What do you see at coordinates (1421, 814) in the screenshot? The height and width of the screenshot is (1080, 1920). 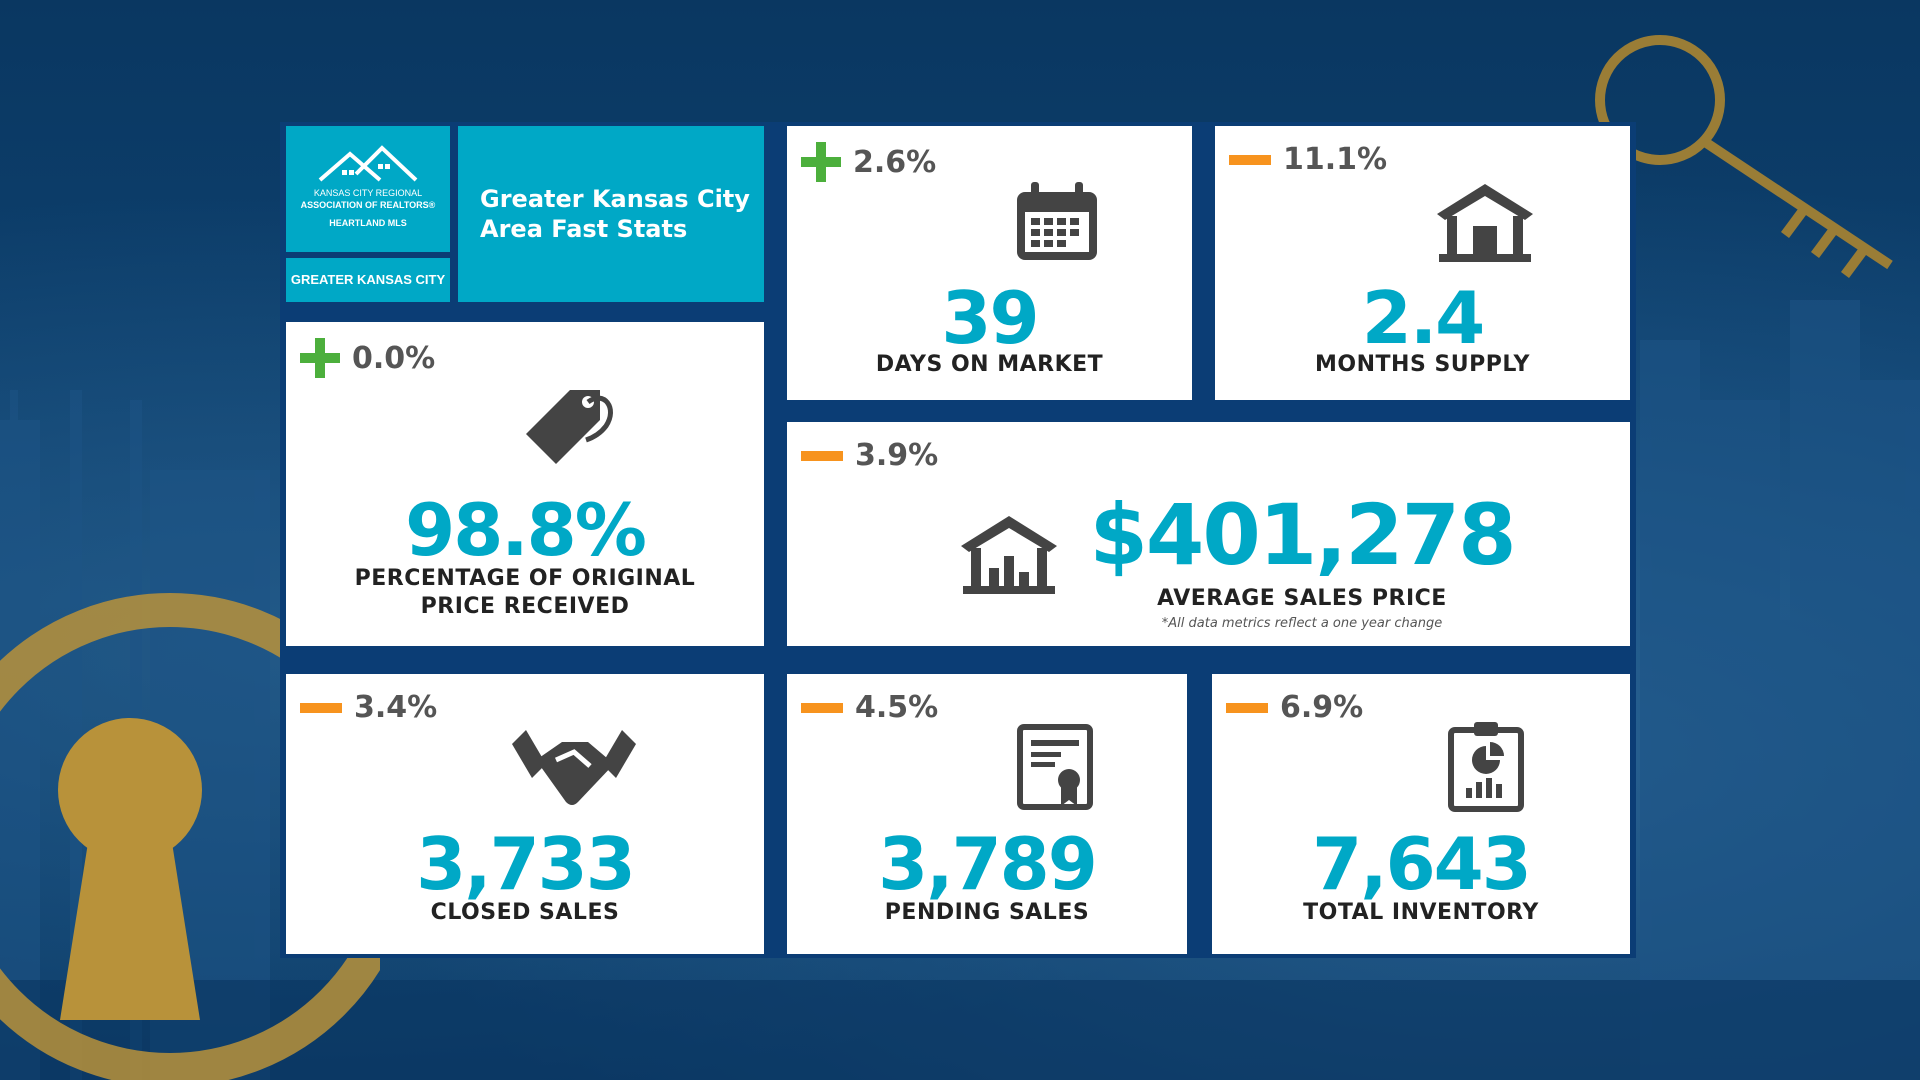 I see `stat-card-total-inventory: 6.9% 7,643 TOTAL INVENTORY` at bounding box center [1421, 814].